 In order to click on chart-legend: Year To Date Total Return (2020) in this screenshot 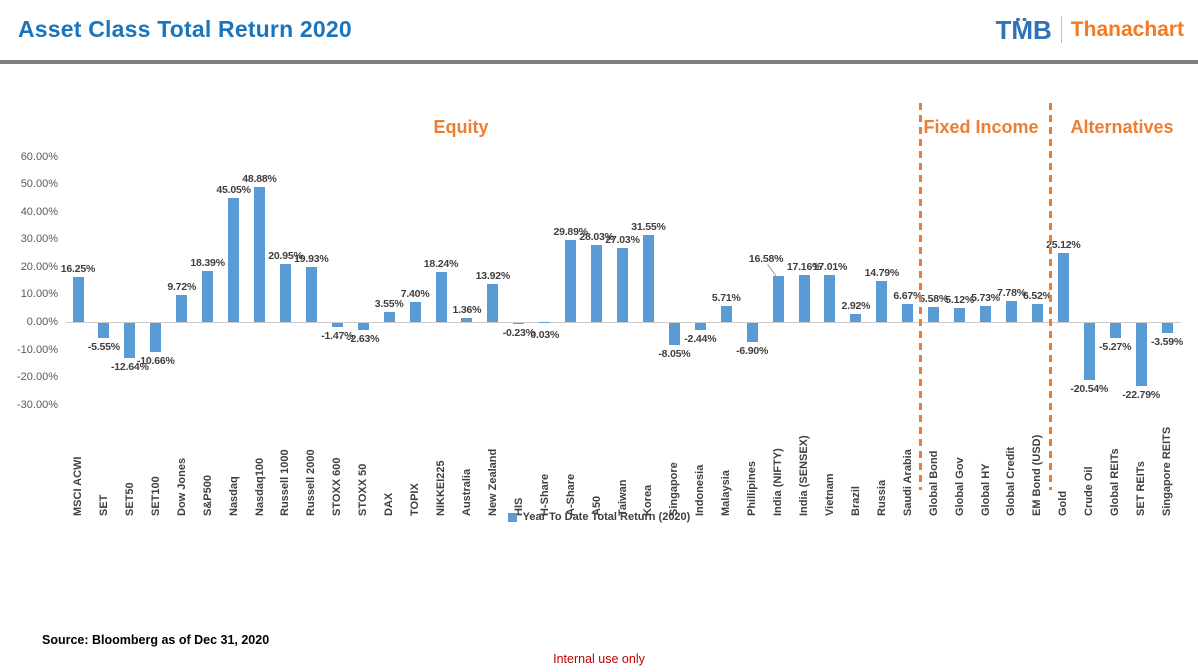, I will do `click(599, 517)`.